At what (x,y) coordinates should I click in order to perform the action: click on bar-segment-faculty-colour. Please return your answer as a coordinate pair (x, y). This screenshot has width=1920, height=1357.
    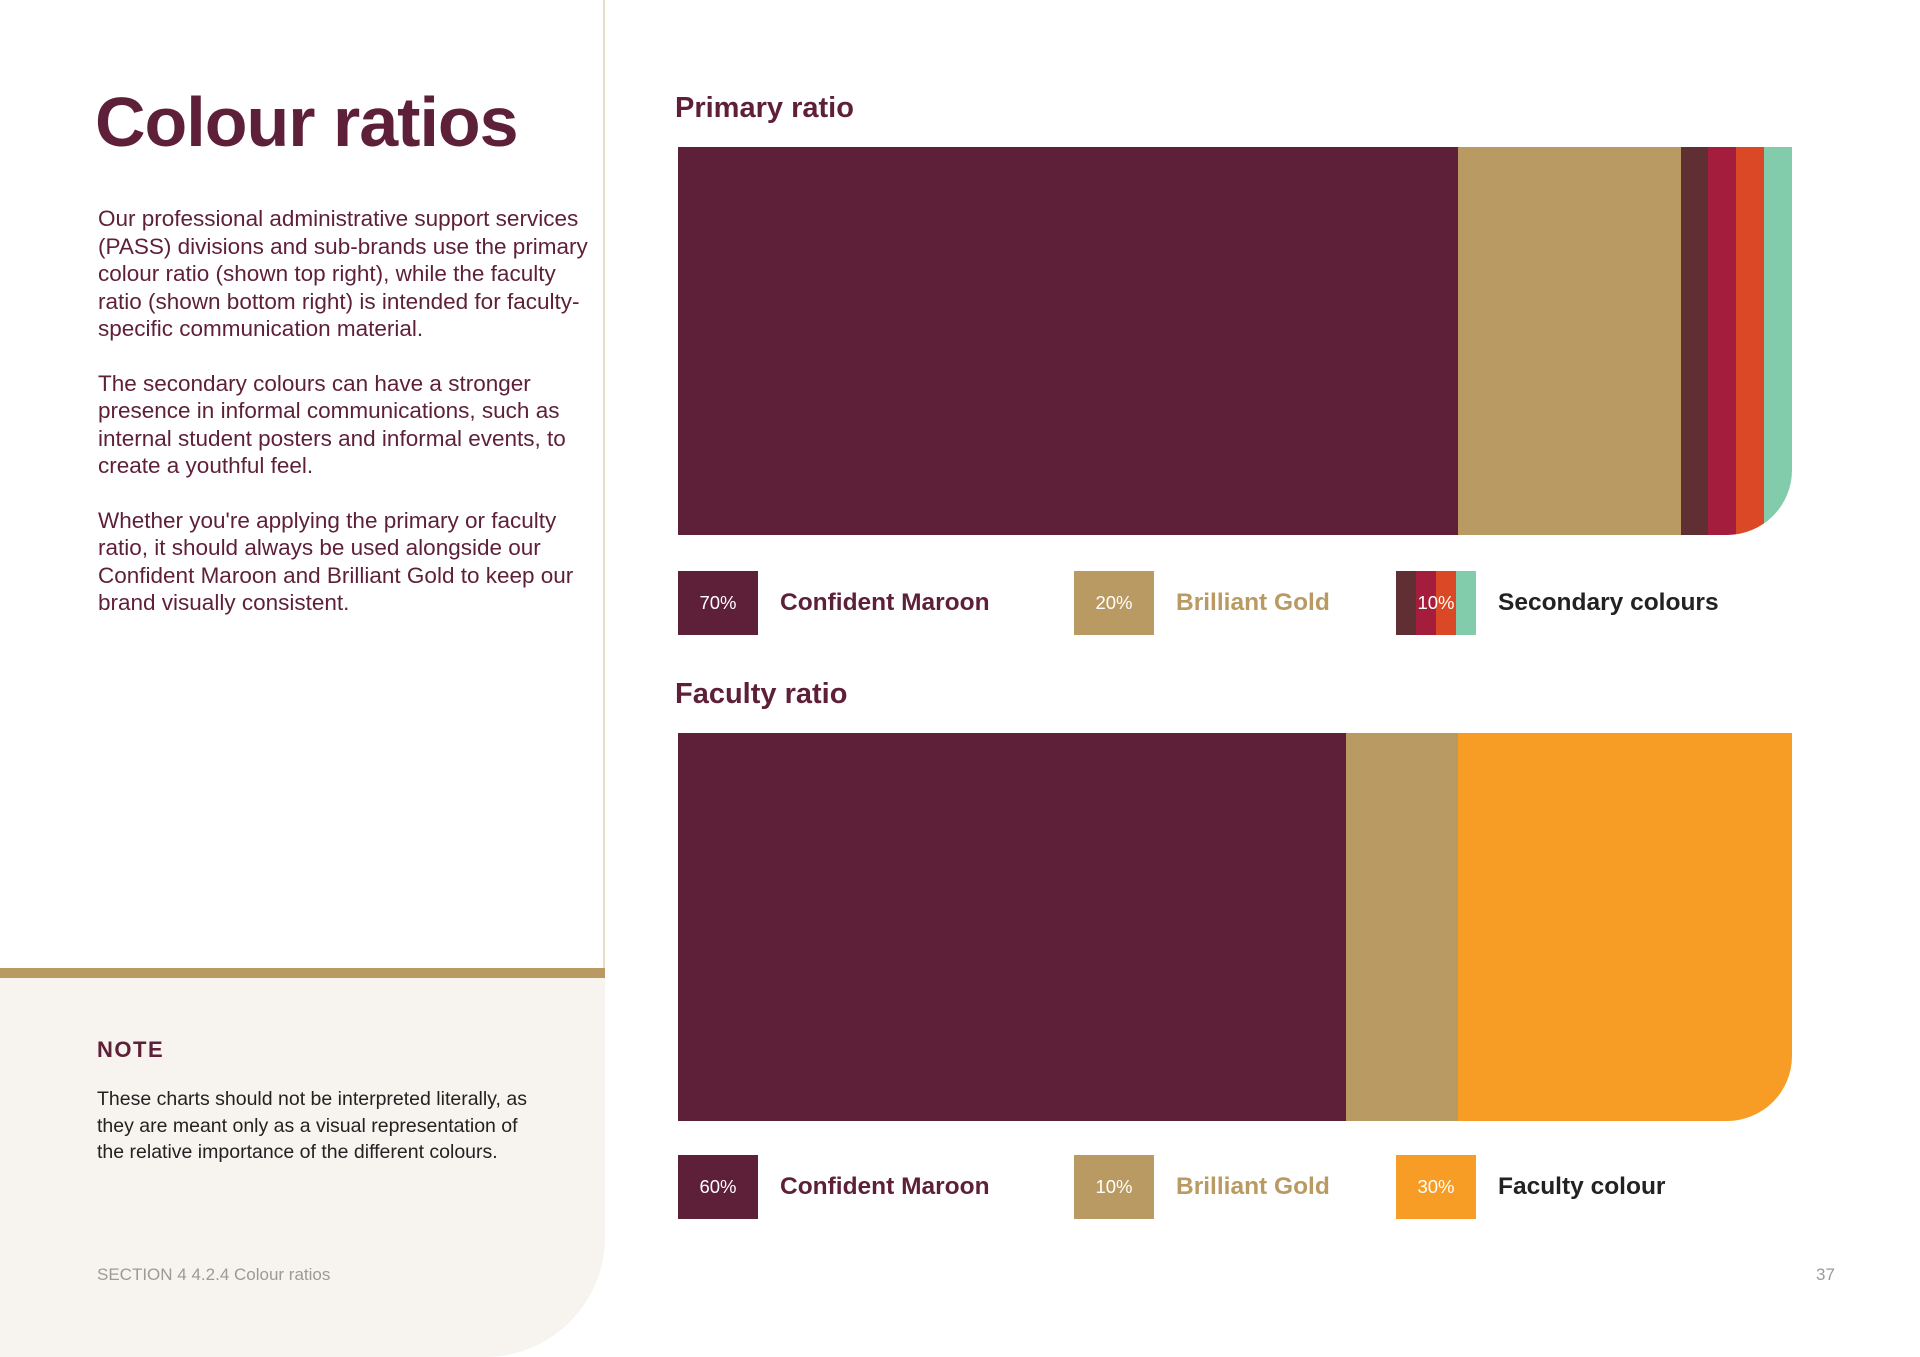
    Looking at the image, I should click on (1624, 927).